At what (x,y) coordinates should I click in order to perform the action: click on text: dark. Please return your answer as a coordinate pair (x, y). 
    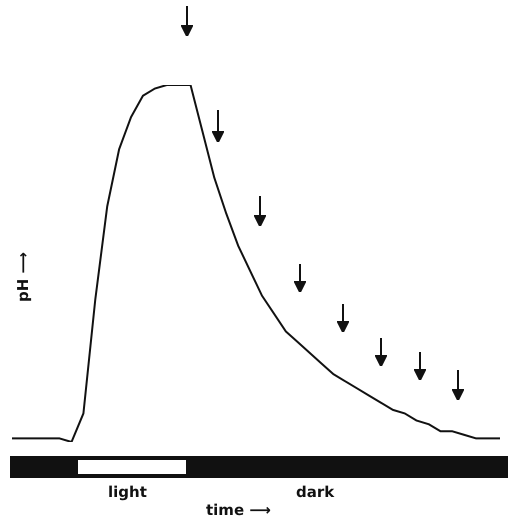
    Looking at the image, I should click on (315, 492).